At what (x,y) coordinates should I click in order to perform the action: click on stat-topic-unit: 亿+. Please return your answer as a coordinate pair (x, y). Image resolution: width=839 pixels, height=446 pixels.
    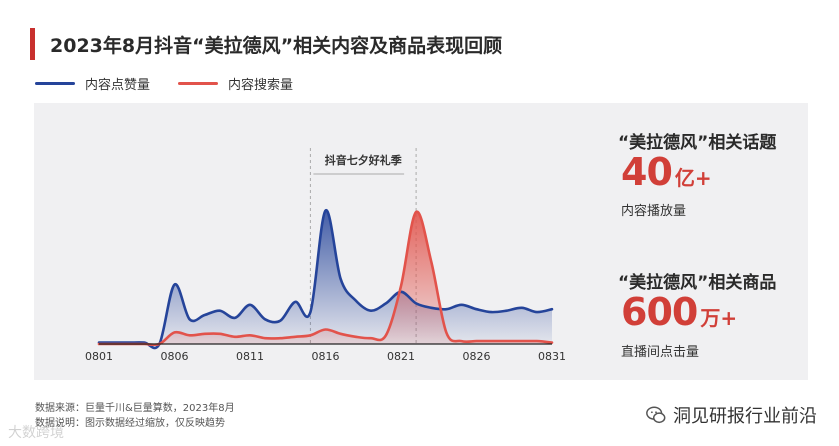
    Looking at the image, I should click on (693, 178).